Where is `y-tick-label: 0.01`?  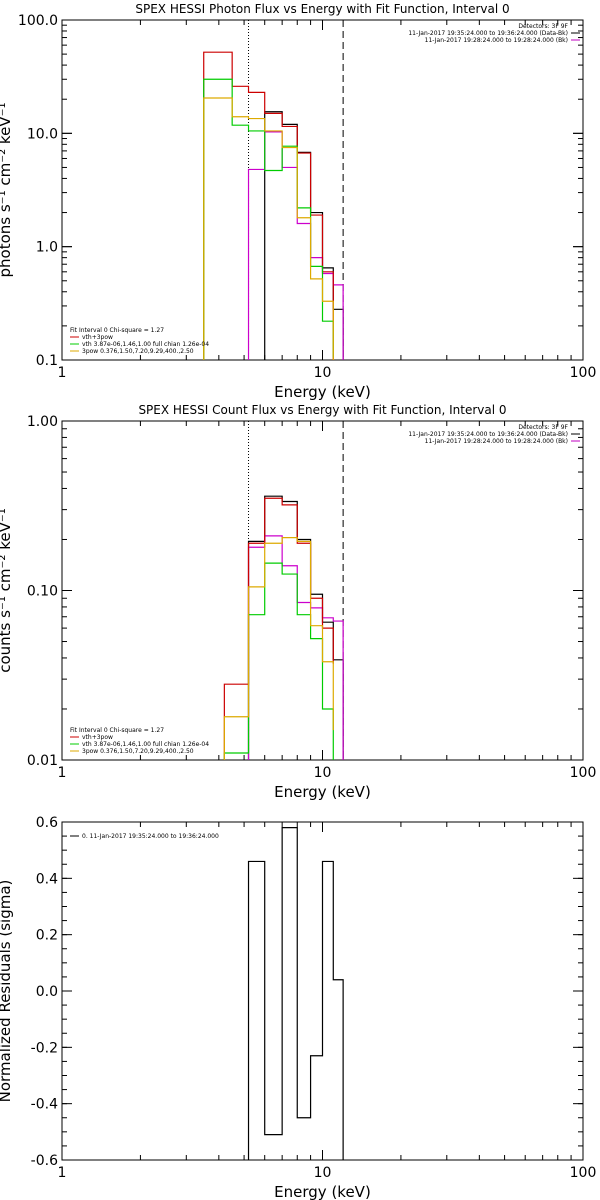 y-tick-label: 0.01 is located at coordinates (42, 761).